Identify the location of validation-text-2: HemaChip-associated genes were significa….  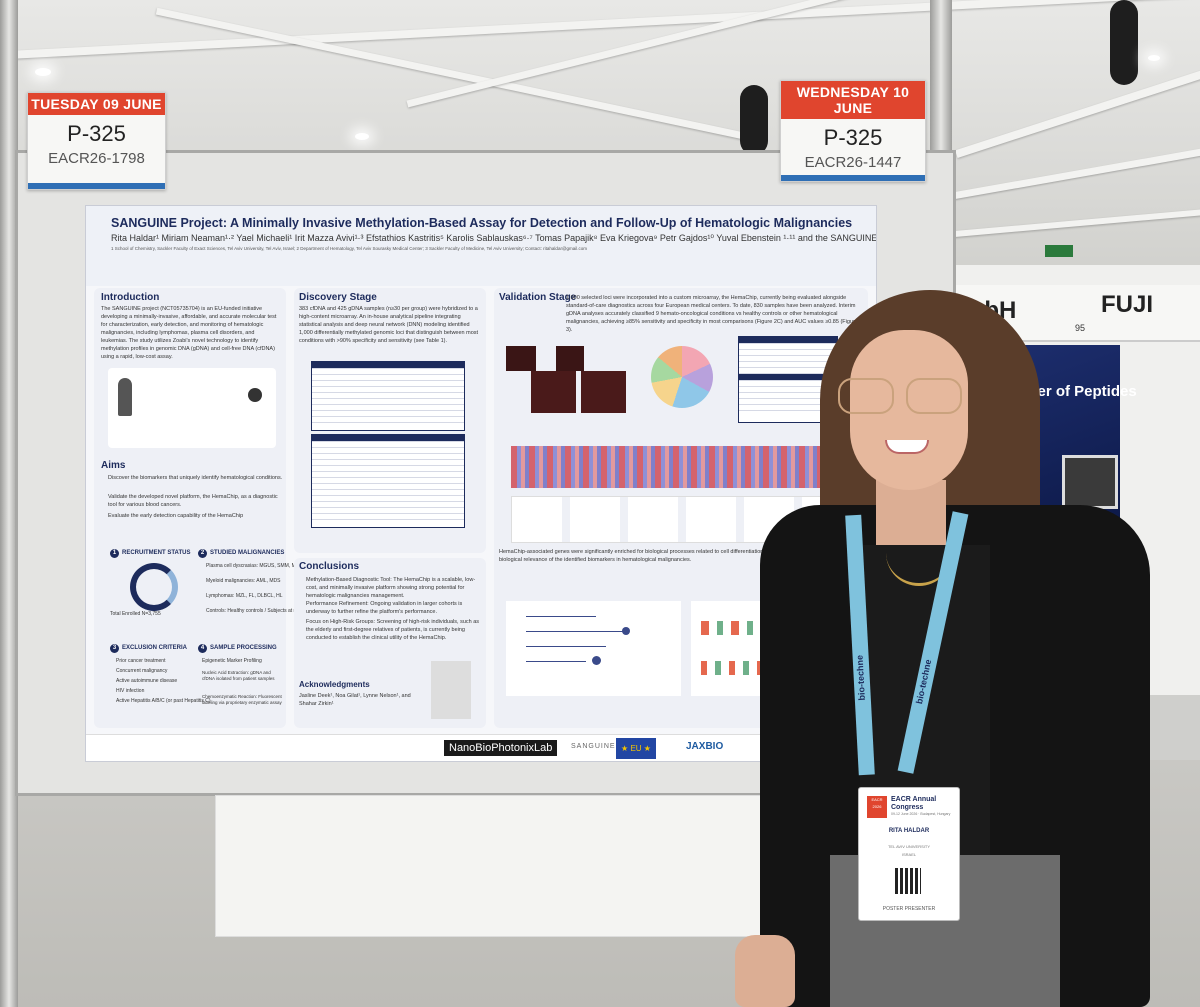
(681, 556).